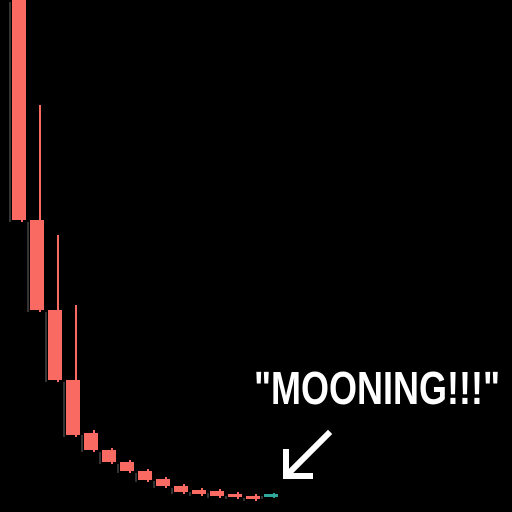 The width and height of the screenshot is (512, 512). I want to click on arrow, so click(308, 454).